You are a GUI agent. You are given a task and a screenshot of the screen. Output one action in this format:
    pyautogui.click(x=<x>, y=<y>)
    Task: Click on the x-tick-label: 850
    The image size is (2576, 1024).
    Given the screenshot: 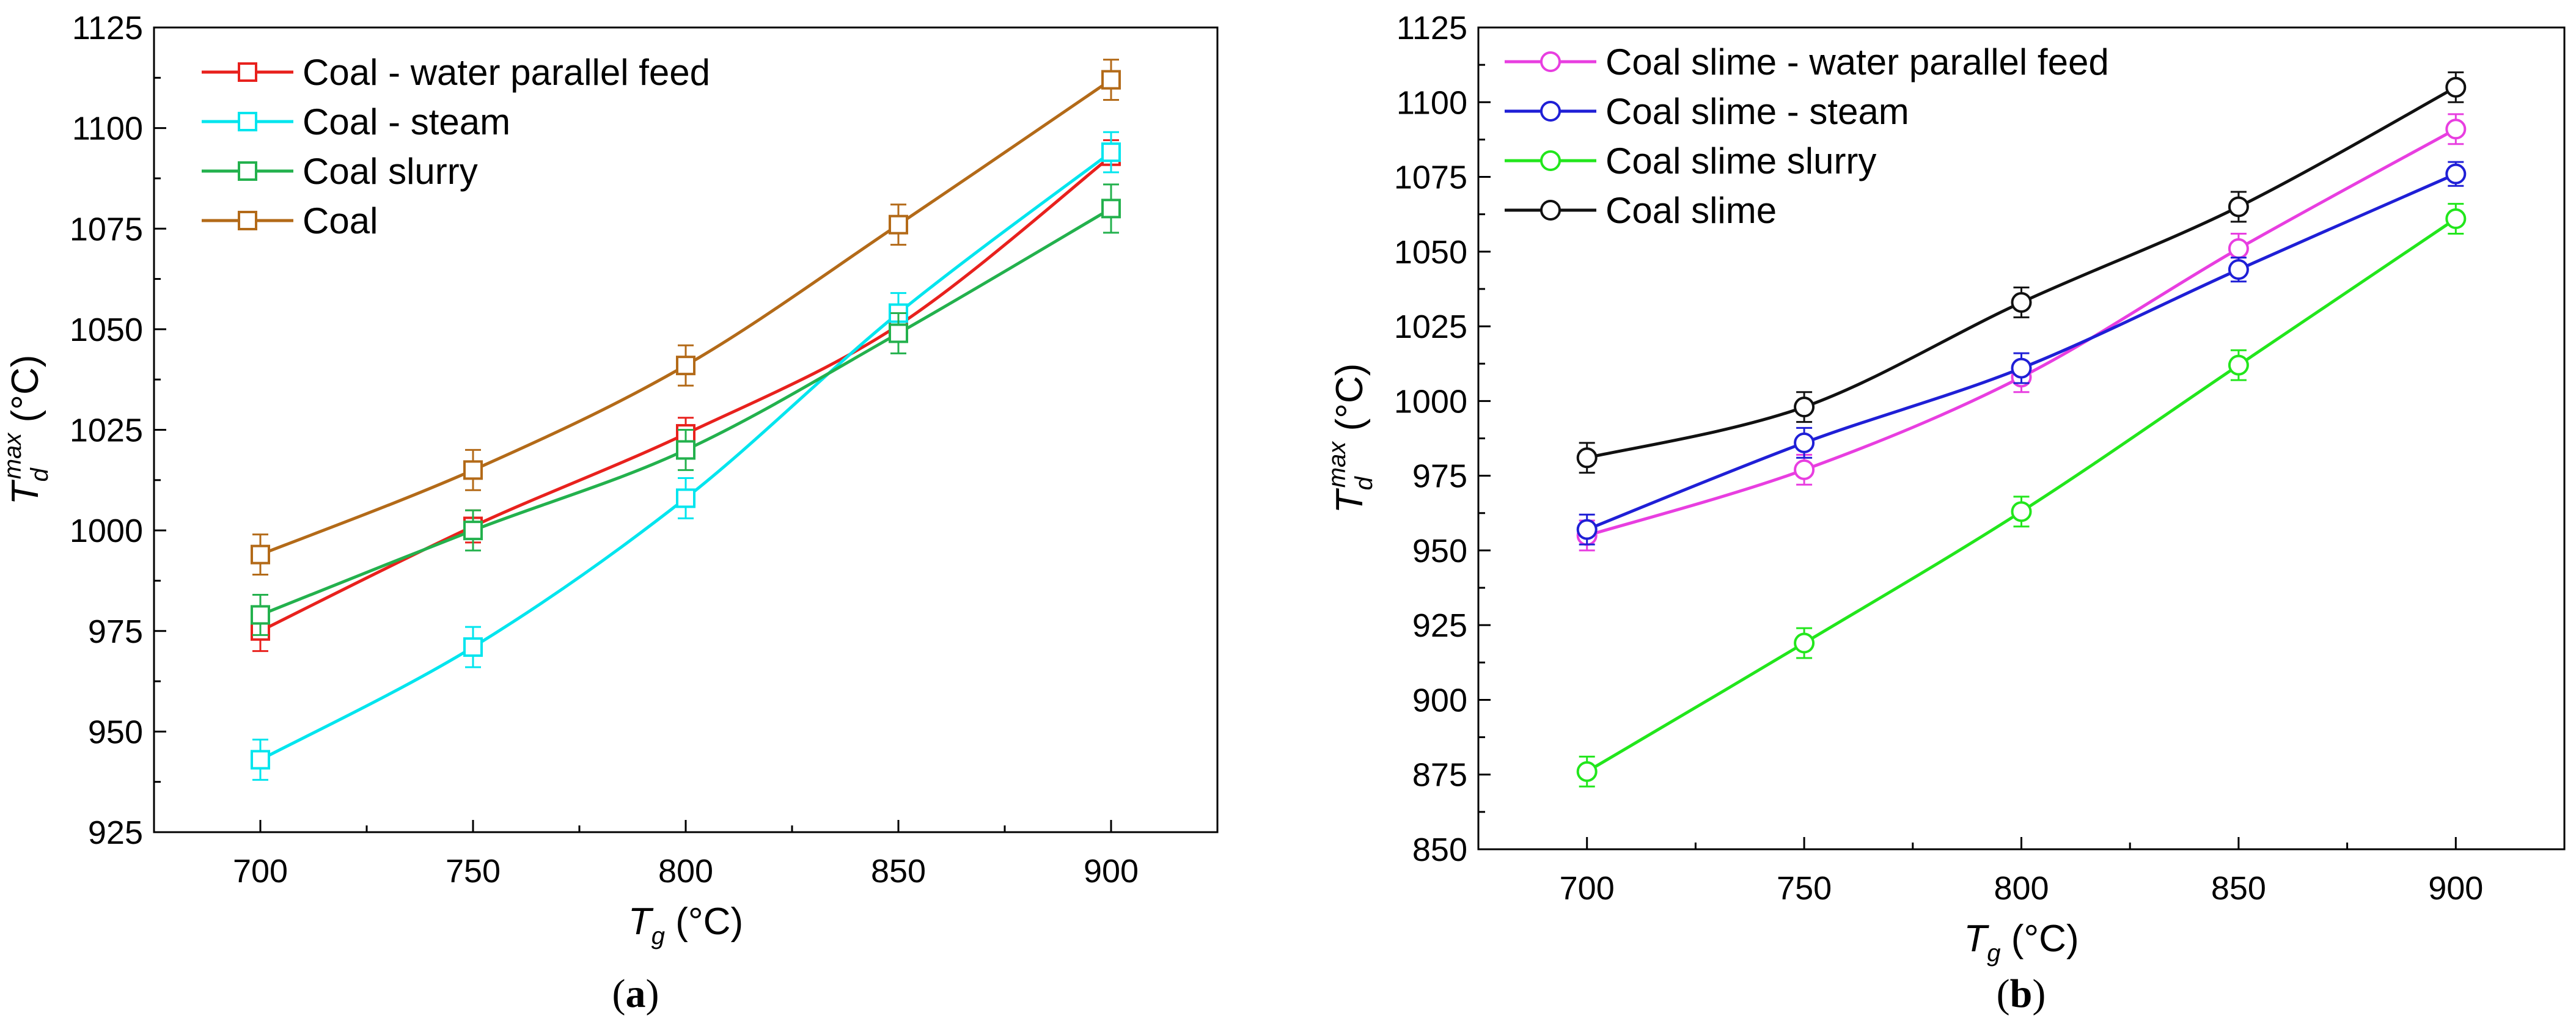 What is the action you would take?
    pyautogui.click(x=898, y=871)
    